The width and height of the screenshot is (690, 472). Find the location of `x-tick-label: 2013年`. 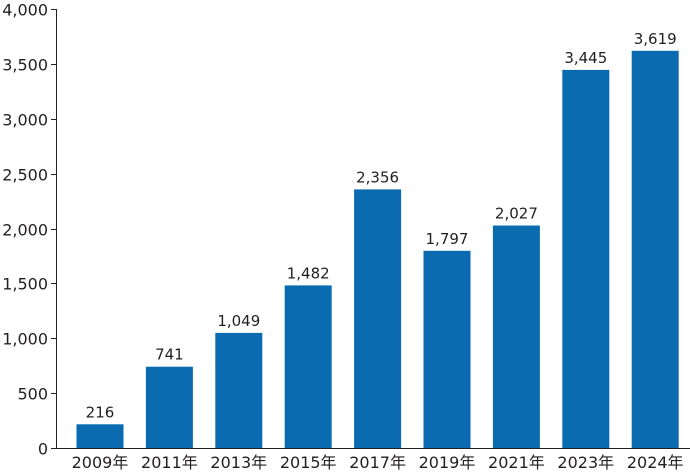

x-tick-label: 2013年 is located at coordinates (238, 462).